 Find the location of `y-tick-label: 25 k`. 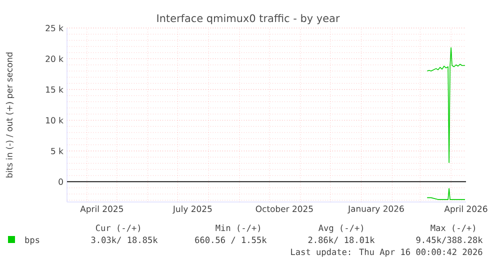

y-tick-label: 25 k is located at coordinates (55, 28).